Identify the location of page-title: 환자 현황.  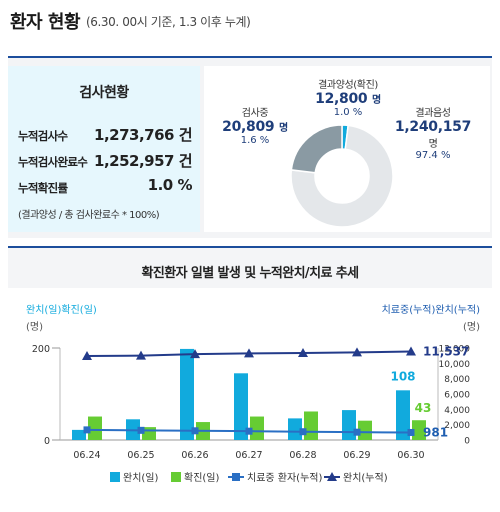
(45, 22).